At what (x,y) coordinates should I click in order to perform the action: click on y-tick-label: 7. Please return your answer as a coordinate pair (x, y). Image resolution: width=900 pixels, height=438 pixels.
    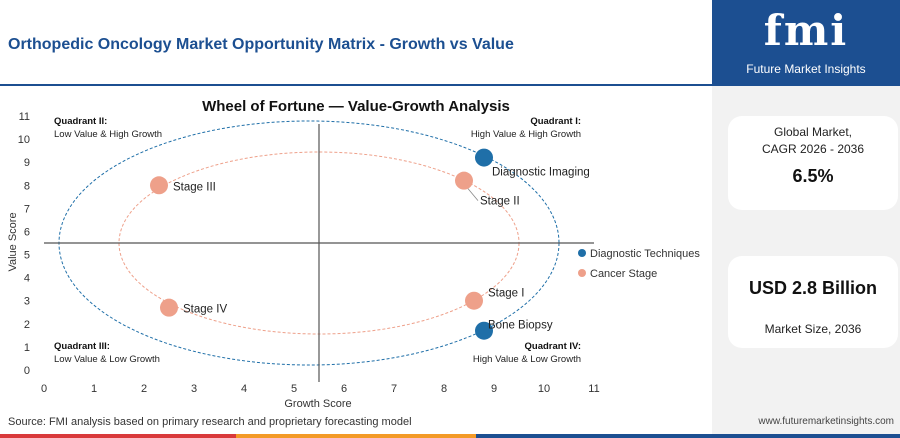
    Looking at the image, I should click on (27, 209).